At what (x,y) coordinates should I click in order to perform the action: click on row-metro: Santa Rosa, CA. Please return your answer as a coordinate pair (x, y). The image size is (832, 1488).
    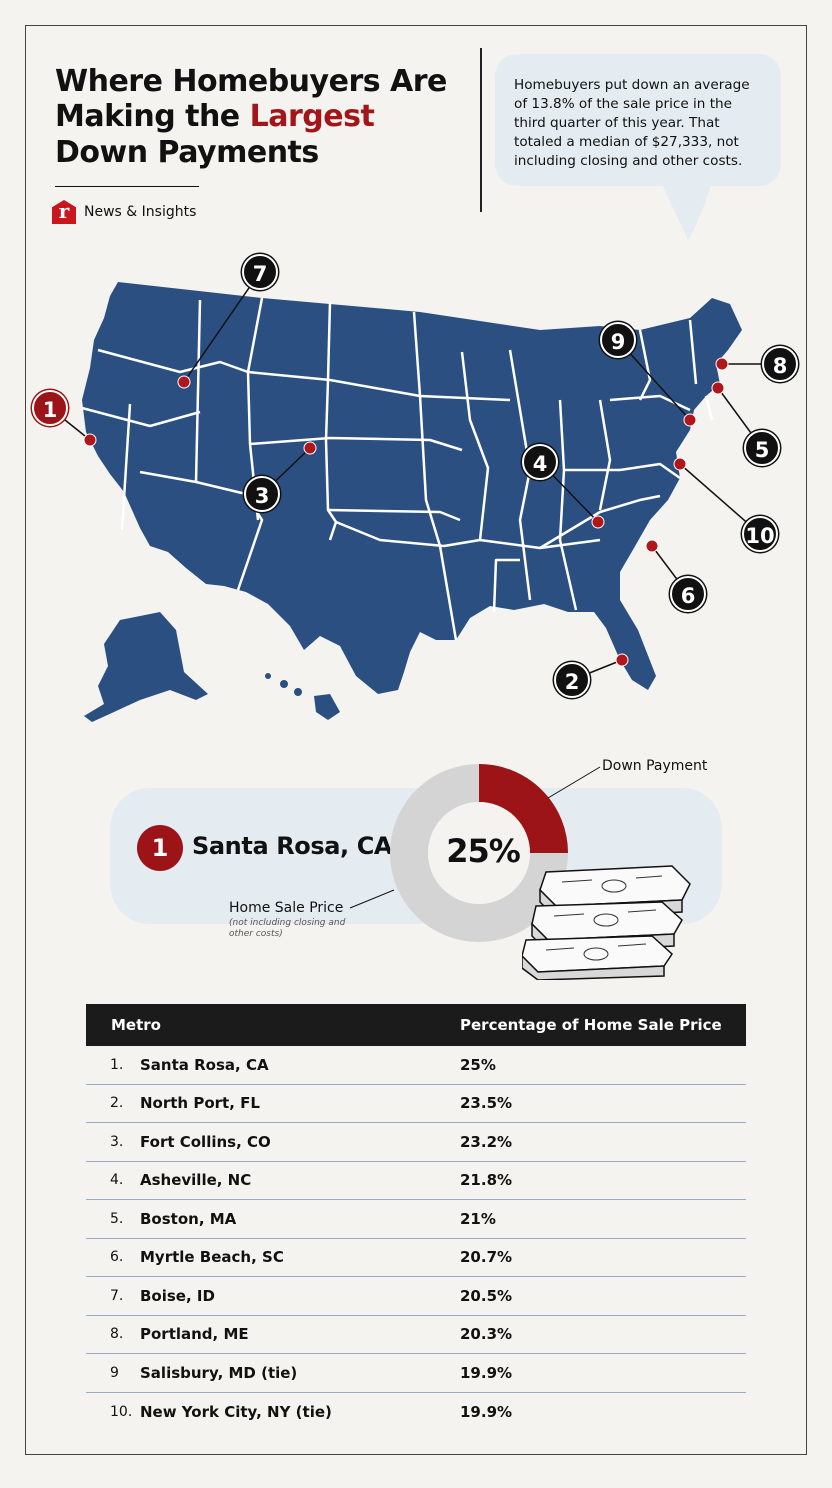
    Looking at the image, I should click on (204, 1064).